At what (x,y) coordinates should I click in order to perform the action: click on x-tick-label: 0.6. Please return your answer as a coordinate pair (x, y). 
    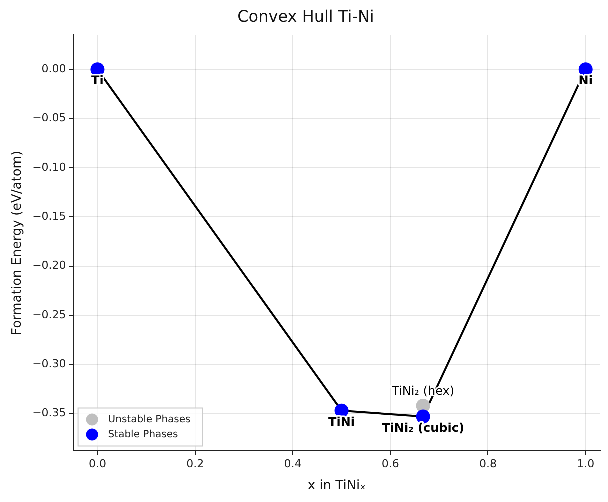
    Looking at the image, I should click on (391, 464).